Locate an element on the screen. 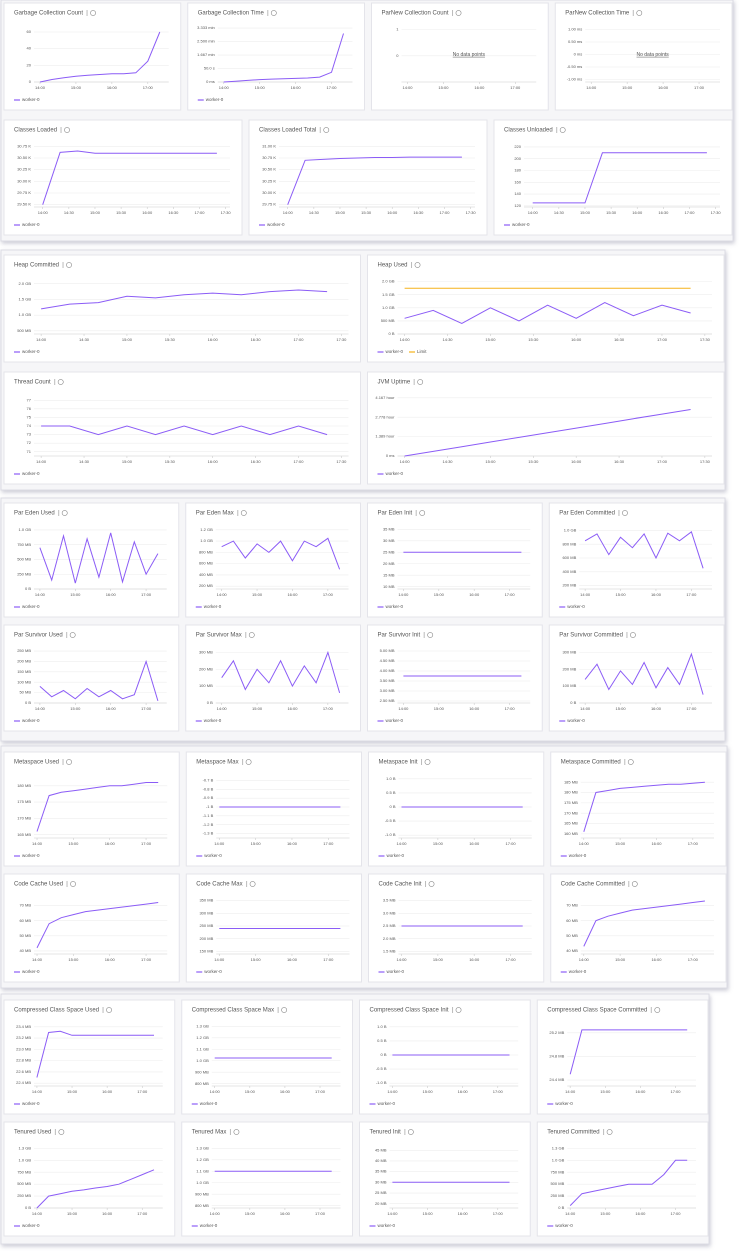 The height and width of the screenshot is (1251, 739). chart-title: Classes Loaded Total is located at coordinates (287, 131).